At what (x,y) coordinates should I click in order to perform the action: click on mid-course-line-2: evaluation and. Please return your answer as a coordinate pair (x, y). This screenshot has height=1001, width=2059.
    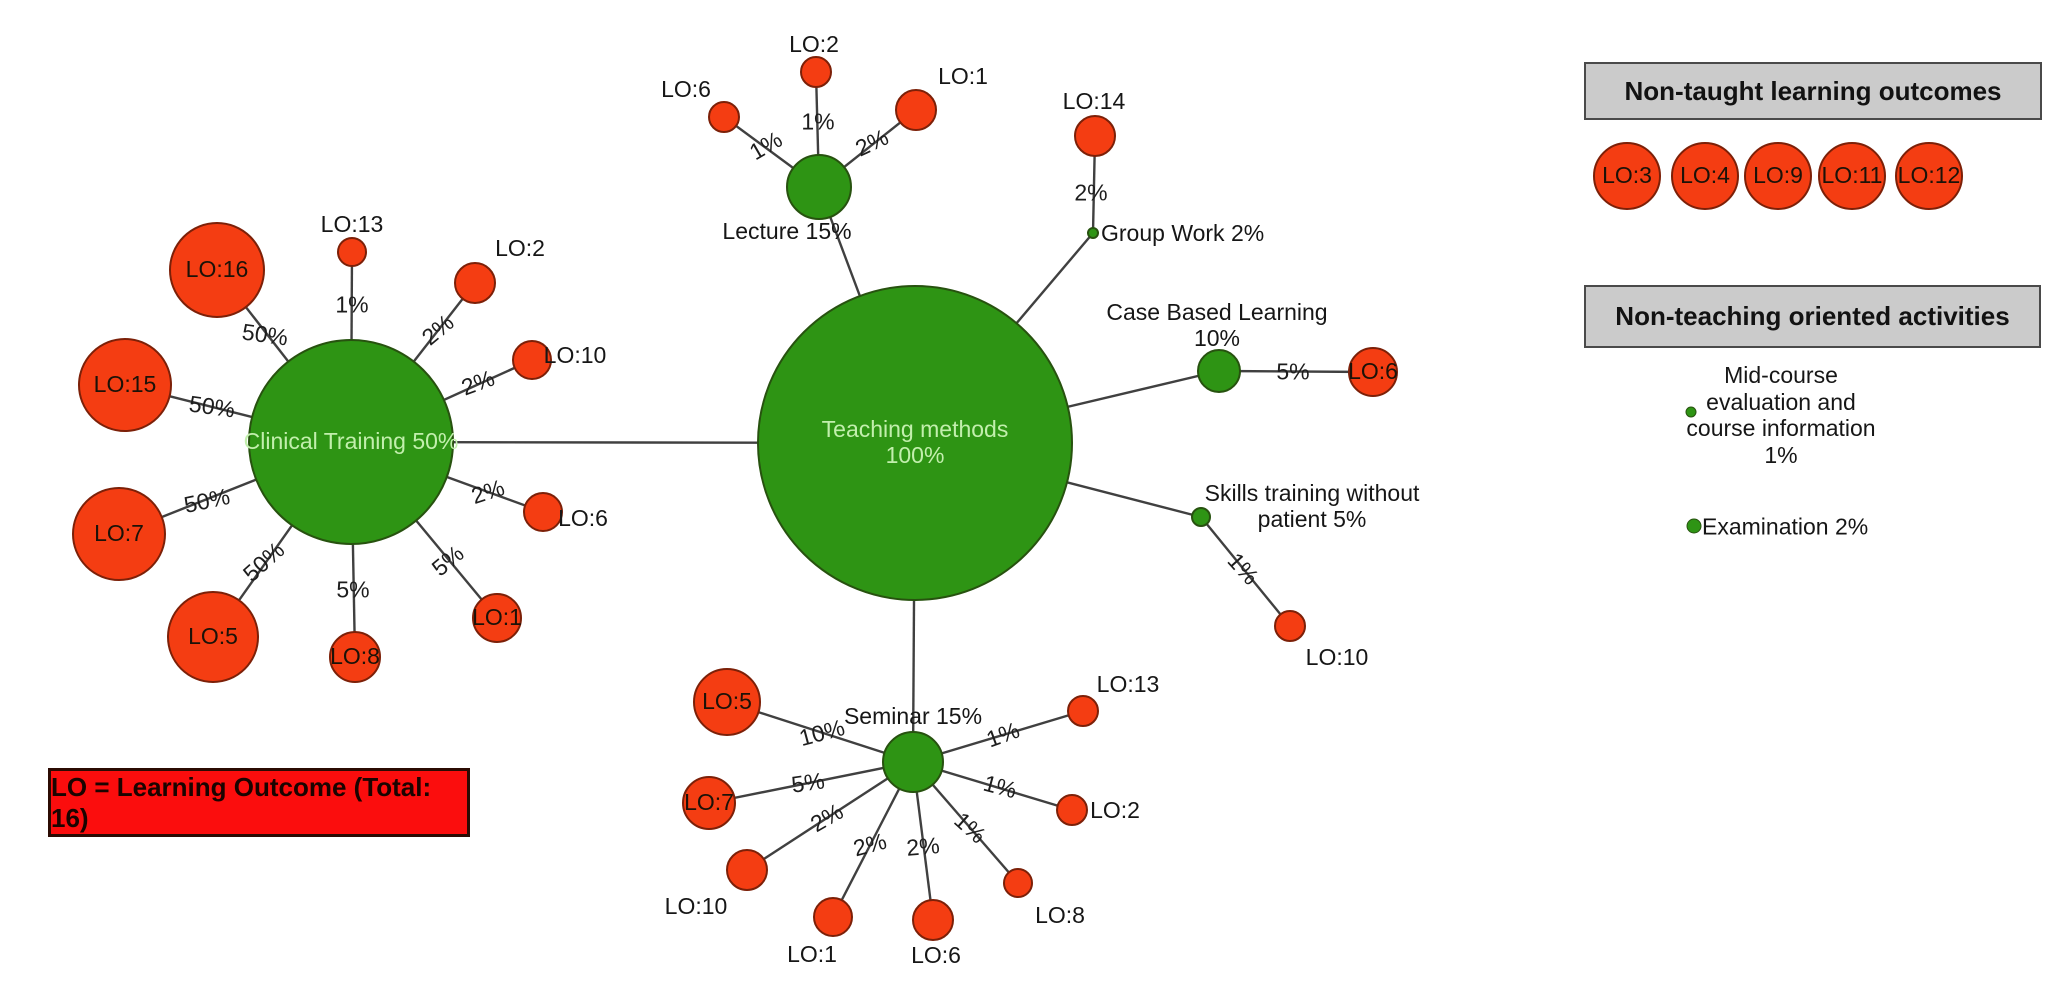
    Looking at the image, I should click on (1781, 401).